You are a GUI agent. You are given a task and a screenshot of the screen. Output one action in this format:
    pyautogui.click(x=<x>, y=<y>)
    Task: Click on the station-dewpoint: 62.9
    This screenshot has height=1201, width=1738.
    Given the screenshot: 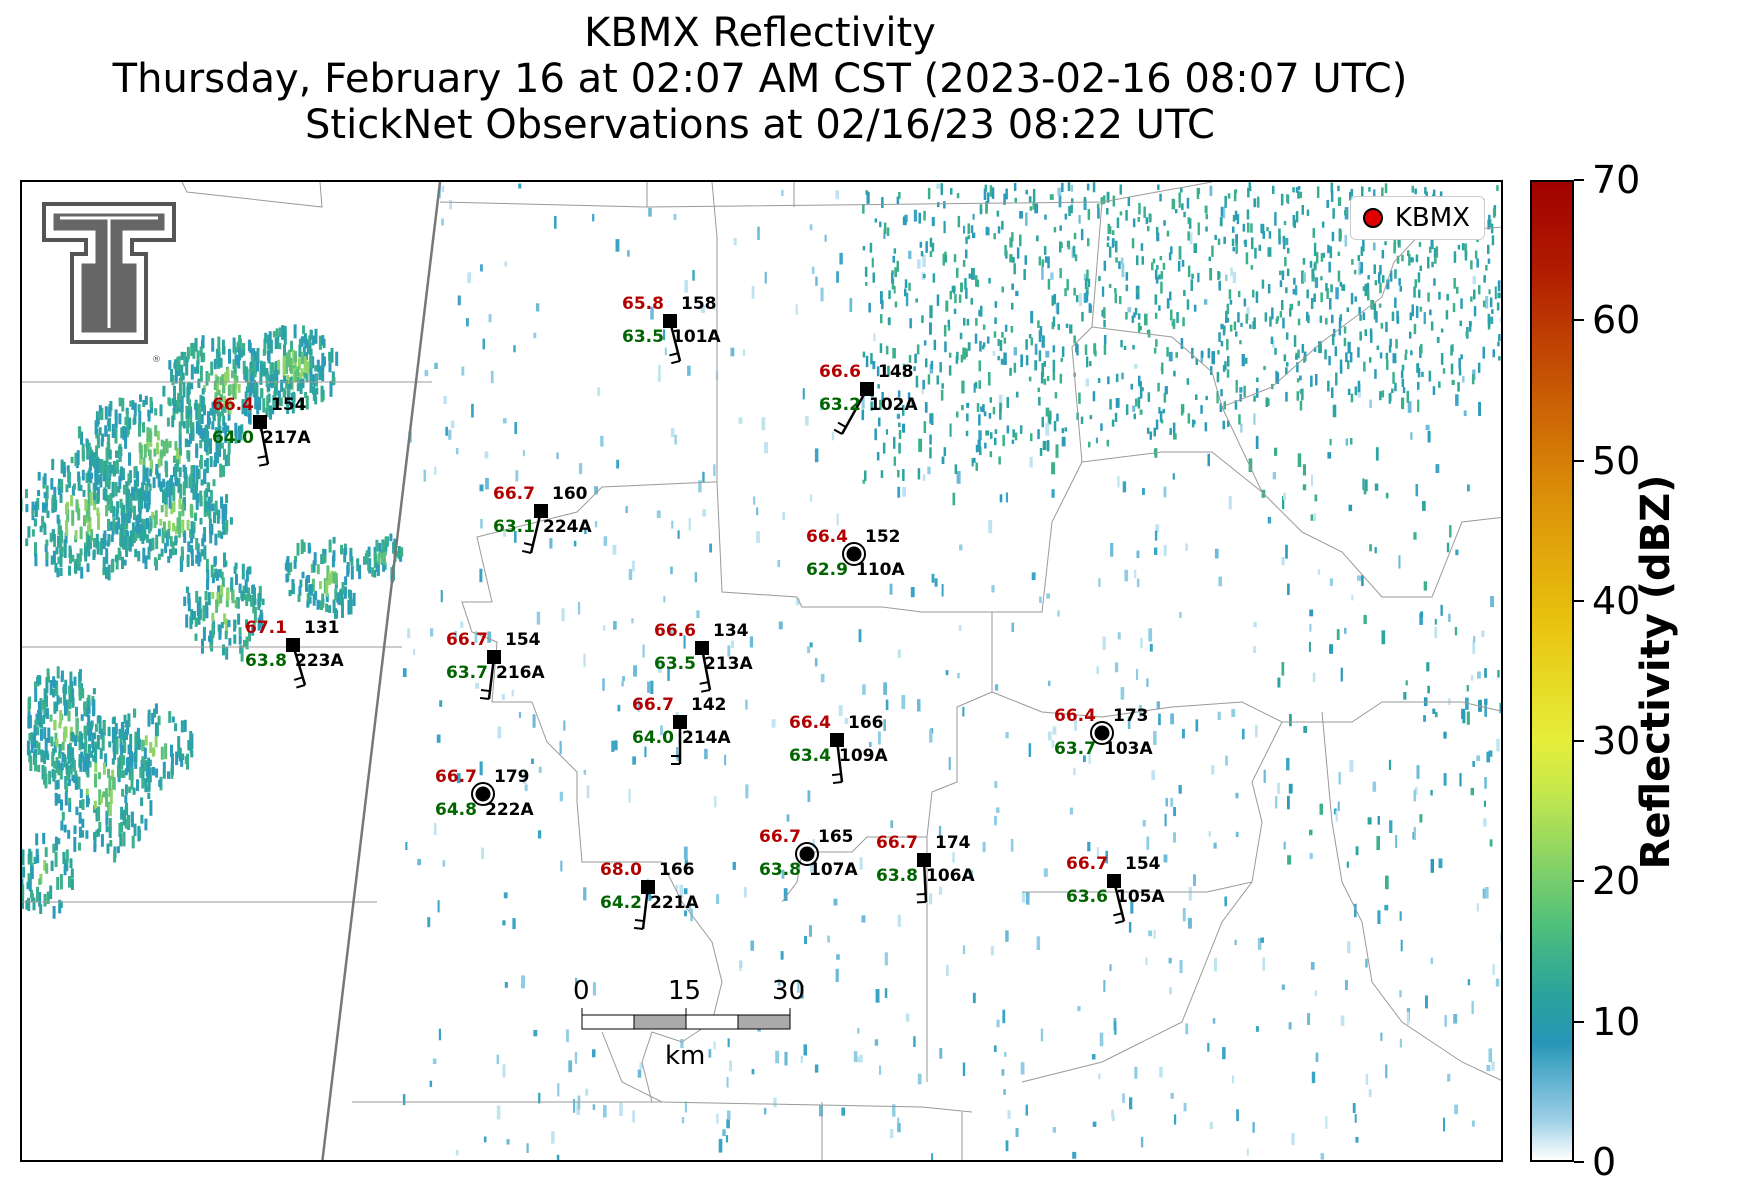 What is the action you would take?
    pyautogui.click(x=827, y=570)
    